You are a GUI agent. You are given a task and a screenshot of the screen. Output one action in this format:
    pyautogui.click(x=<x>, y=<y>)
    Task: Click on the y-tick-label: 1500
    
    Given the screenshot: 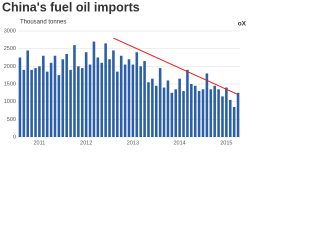 What is the action you would take?
    pyautogui.click(x=10, y=84)
    